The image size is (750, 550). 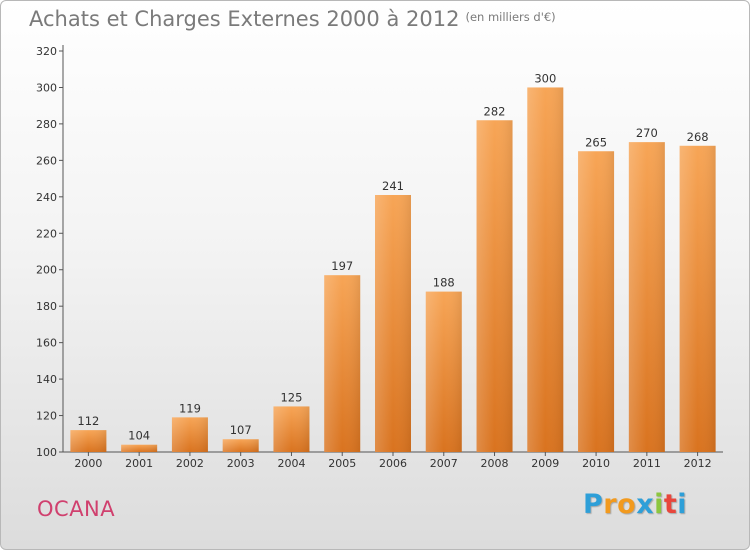 I want to click on y-tick-label: 100, so click(x=46, y=452).